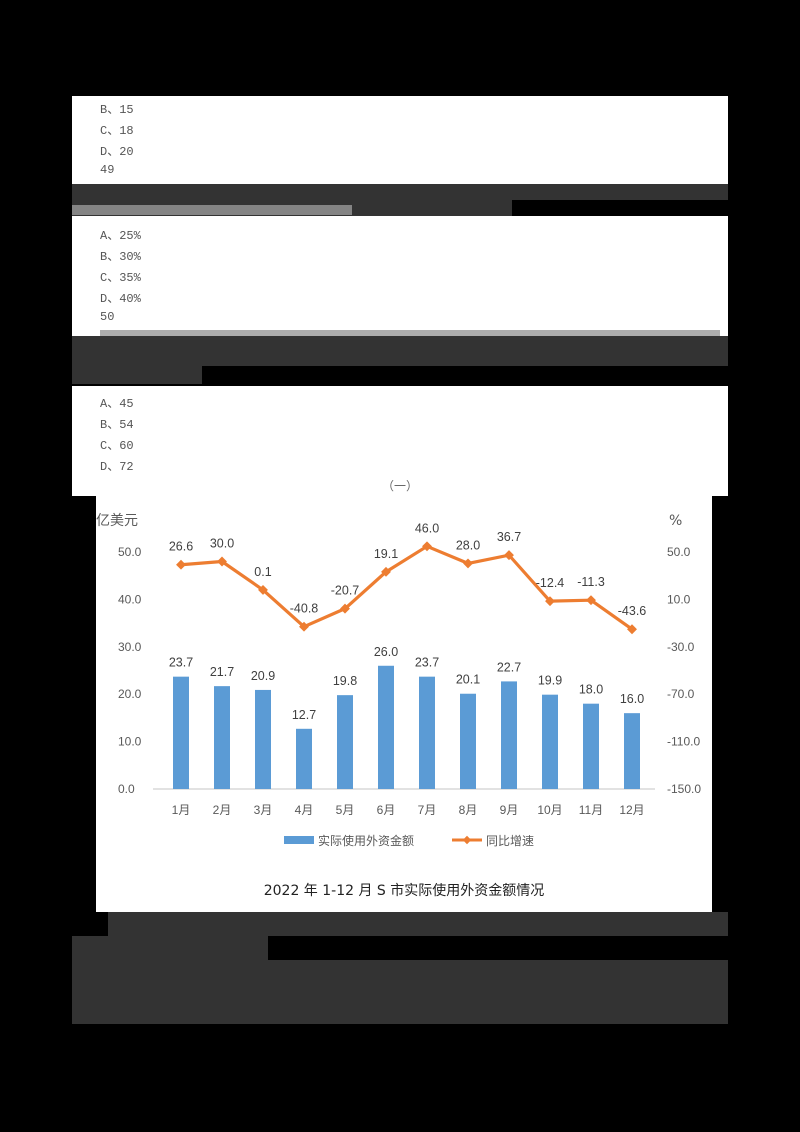 The image size is (800, 1132). I want to click on growth-rate-line, so click(406, 587).